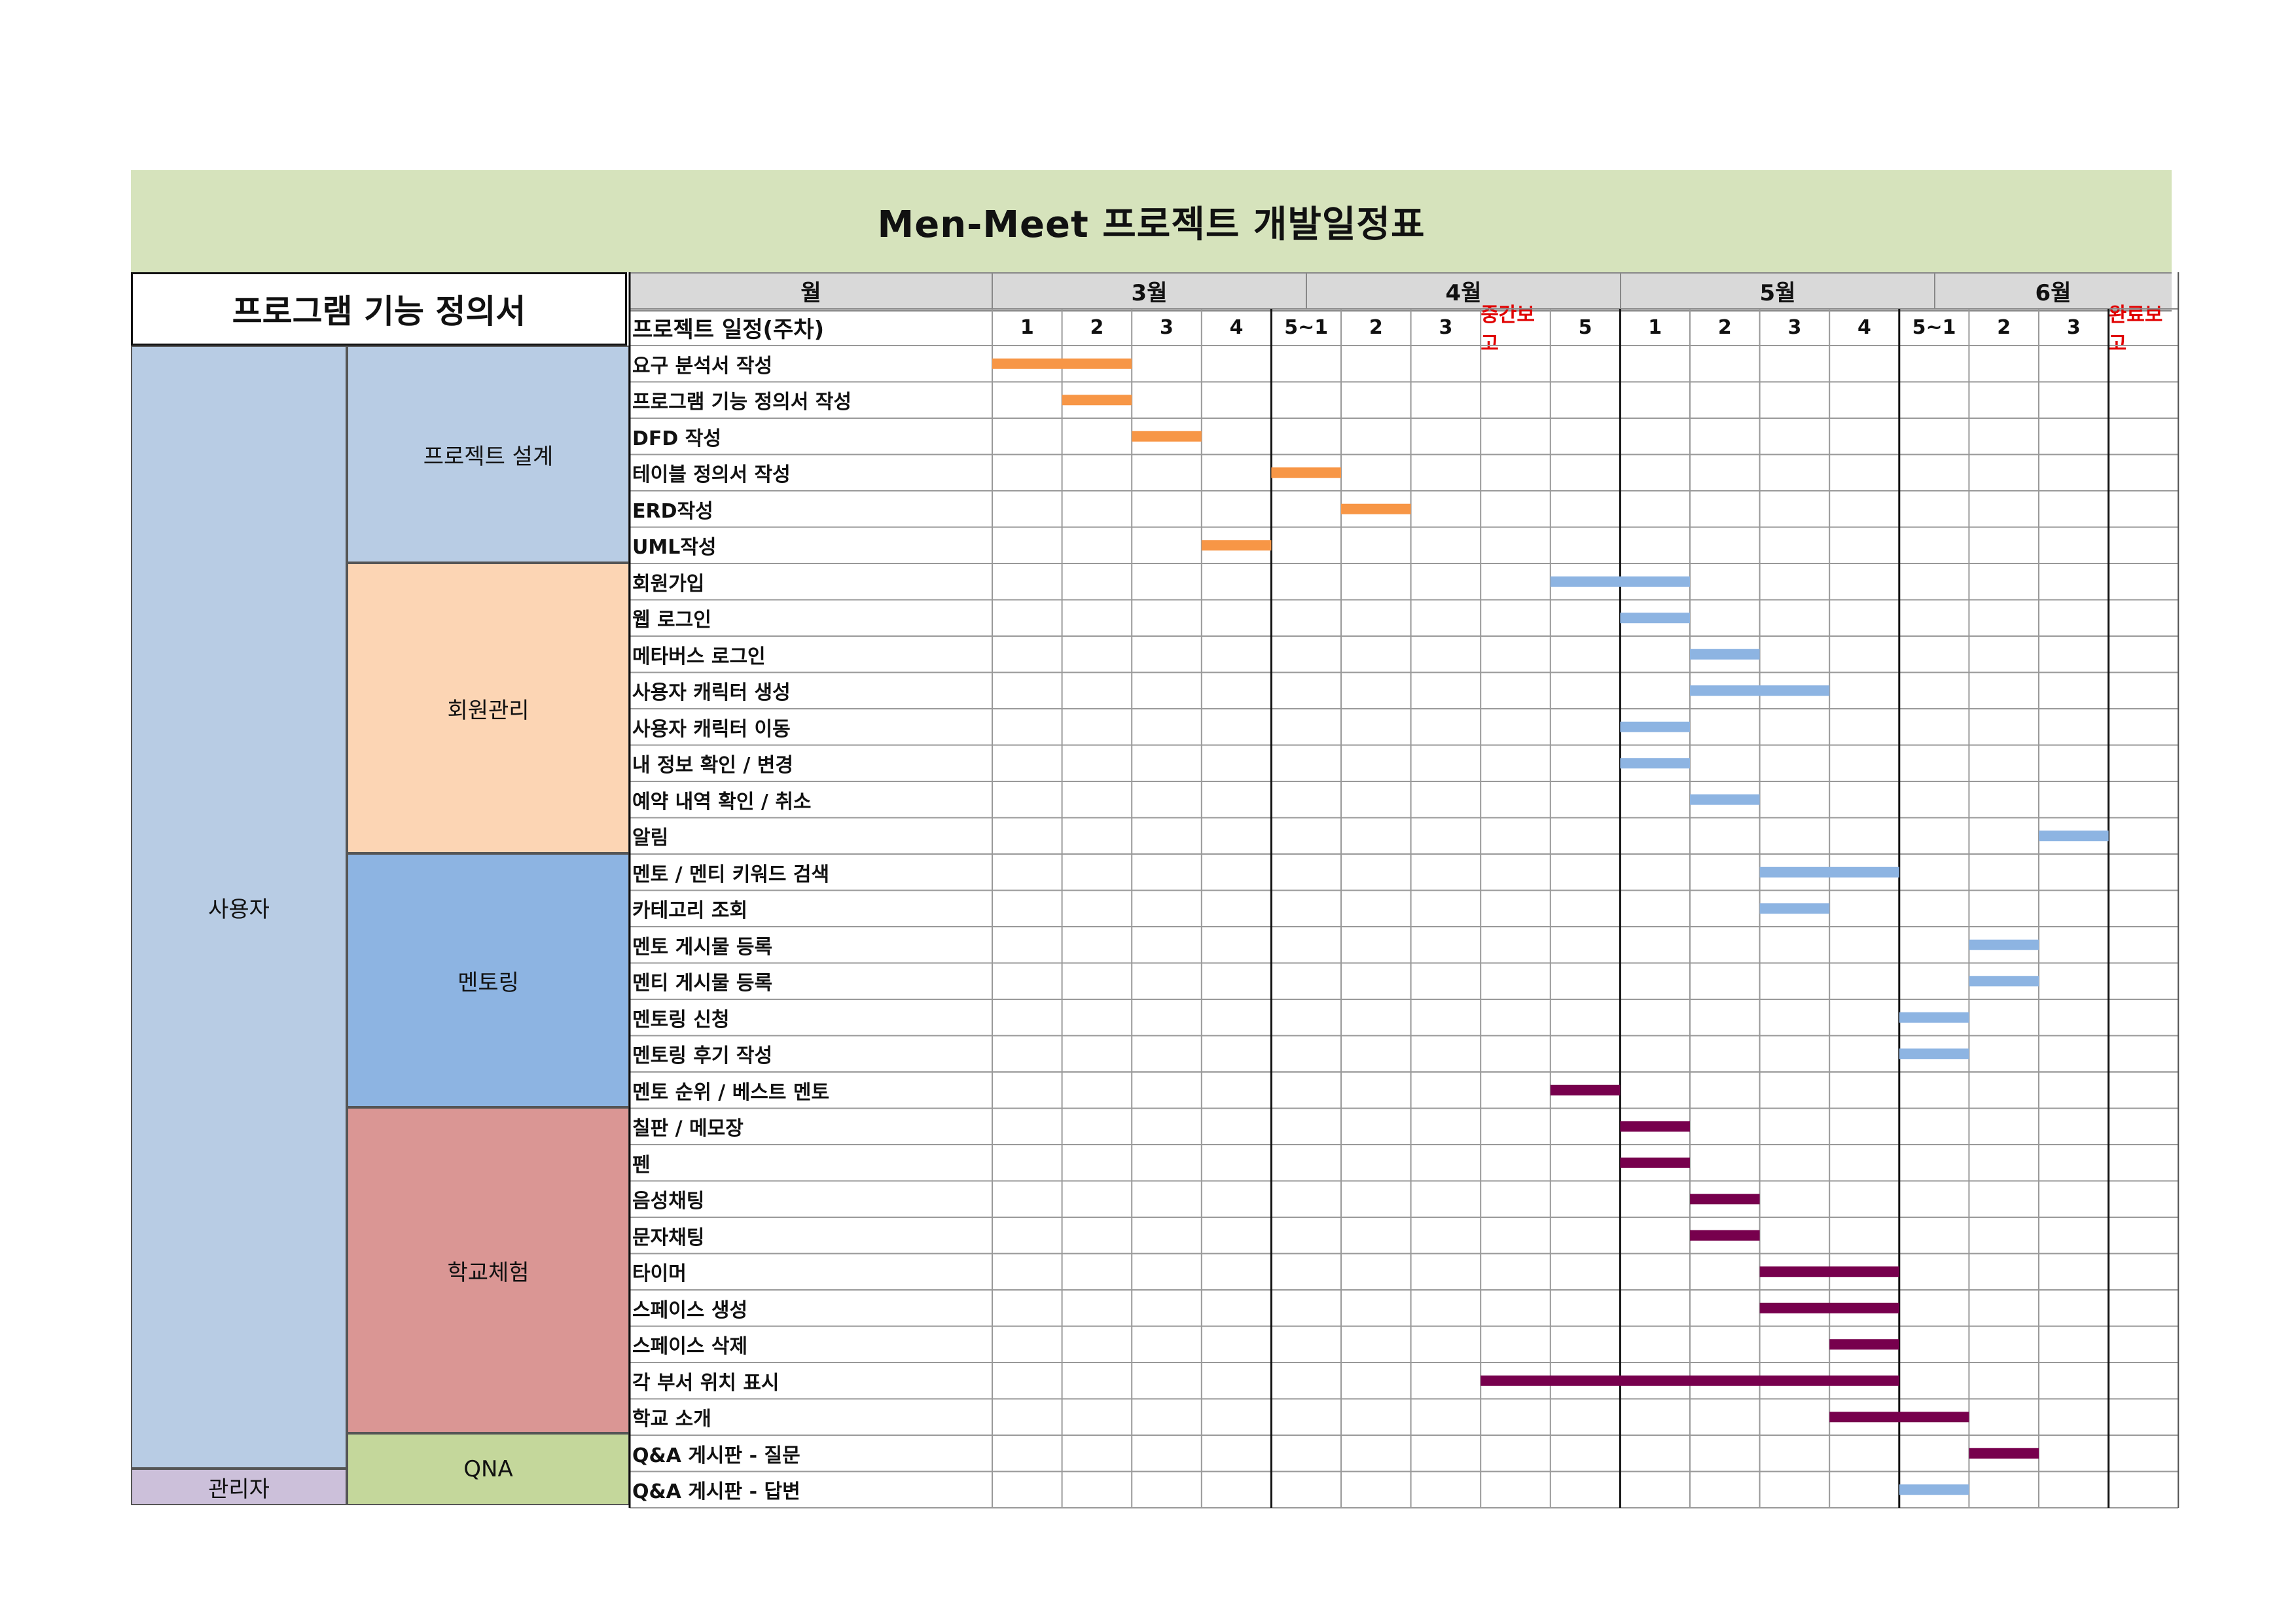 The image size is (2296, 1623). What do you see at coordinates (1585, 327) in the screenshot?
I see `week-label: 5` at bounding box center [1585, 327].